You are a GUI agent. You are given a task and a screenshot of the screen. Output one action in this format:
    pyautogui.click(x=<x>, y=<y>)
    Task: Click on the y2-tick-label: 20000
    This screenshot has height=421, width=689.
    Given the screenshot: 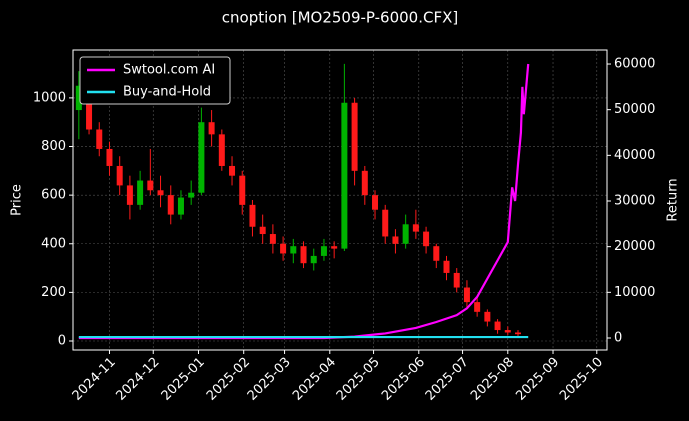 What is the action you would take?
    pyautogui.click(x=634, y=246)
    